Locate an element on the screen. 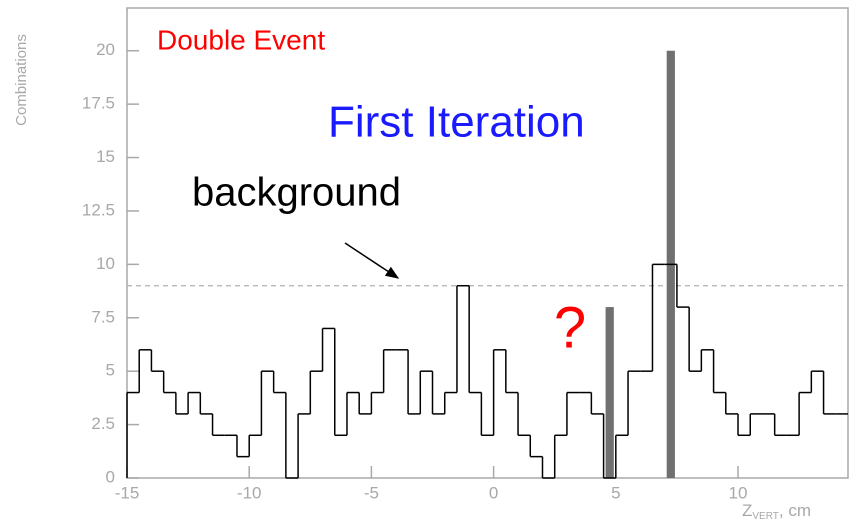  arrow is located at coordinates (372, 260).